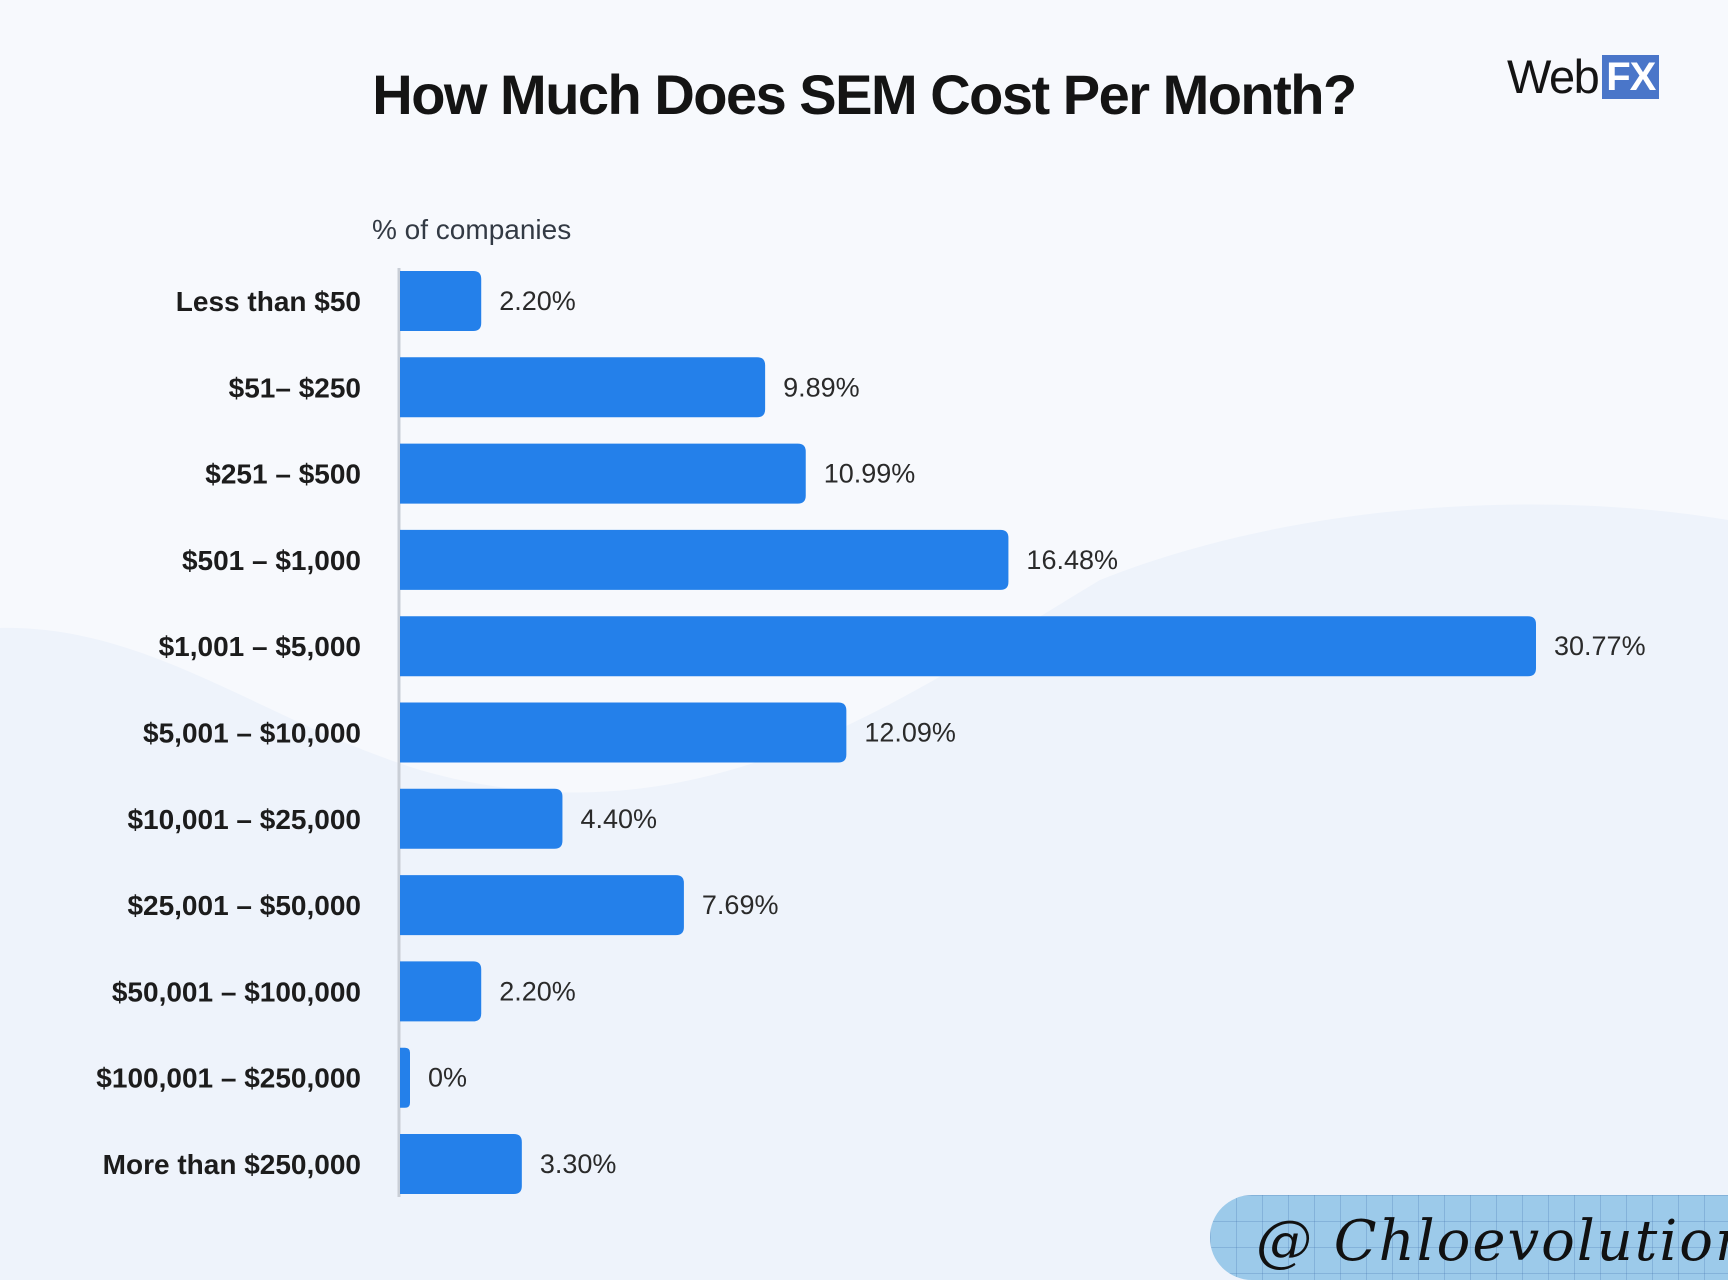 This screenshot has width=1728, height=1280. What do you see at coordinates (228, 1078) in the screenshot?
I see `category-label: $100,001 – $250,000` at bounding box center [228, 1078].